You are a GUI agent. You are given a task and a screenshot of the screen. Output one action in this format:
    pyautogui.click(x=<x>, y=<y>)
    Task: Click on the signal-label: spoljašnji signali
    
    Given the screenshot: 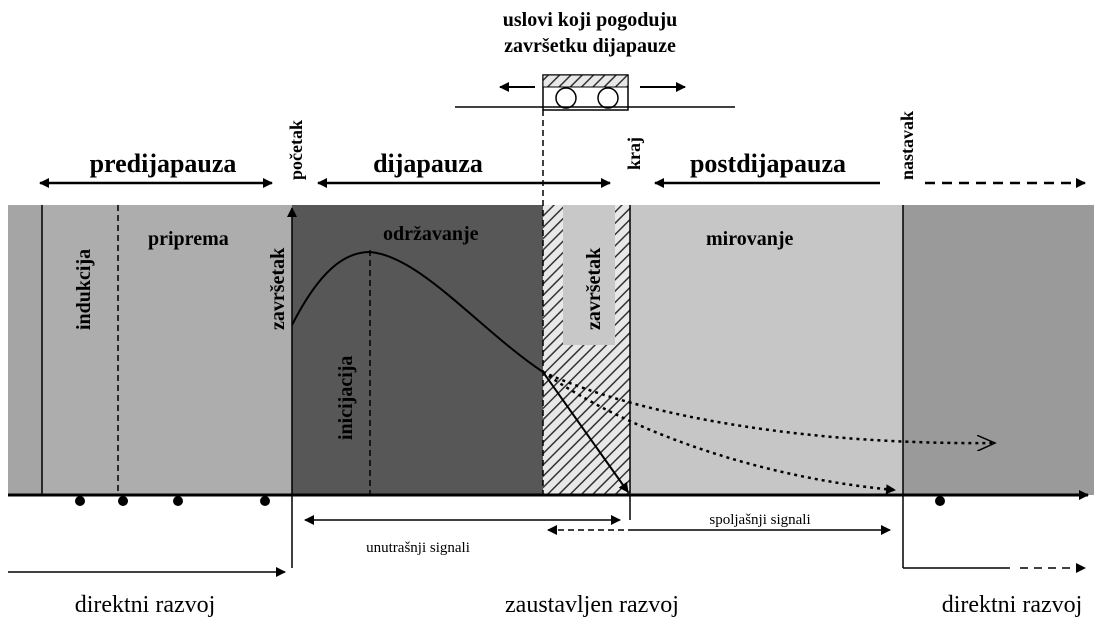 What is the action you would take?
    pyautogui.click(x=759, y=520)
    